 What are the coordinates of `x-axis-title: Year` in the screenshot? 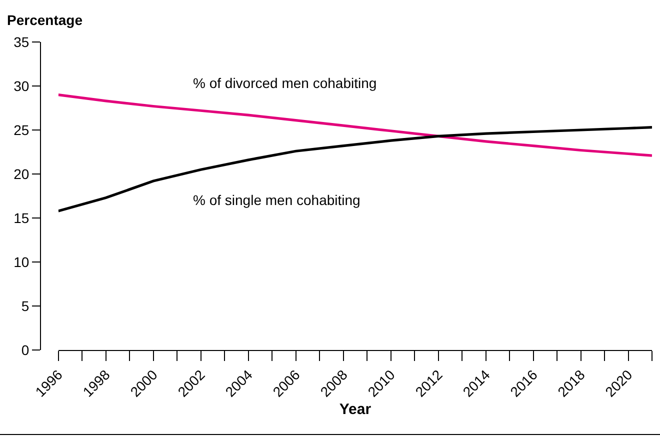 It's located at (355, 409).